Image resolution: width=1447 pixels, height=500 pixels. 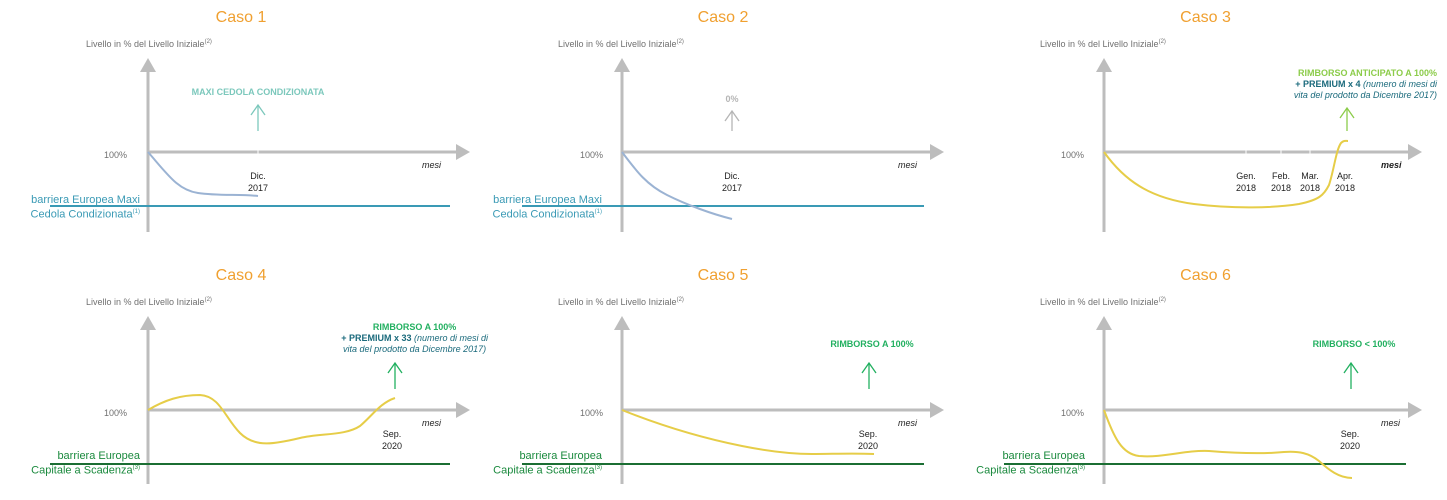 I want to click on case-title: Caso 1, so click(x=241, y=17).